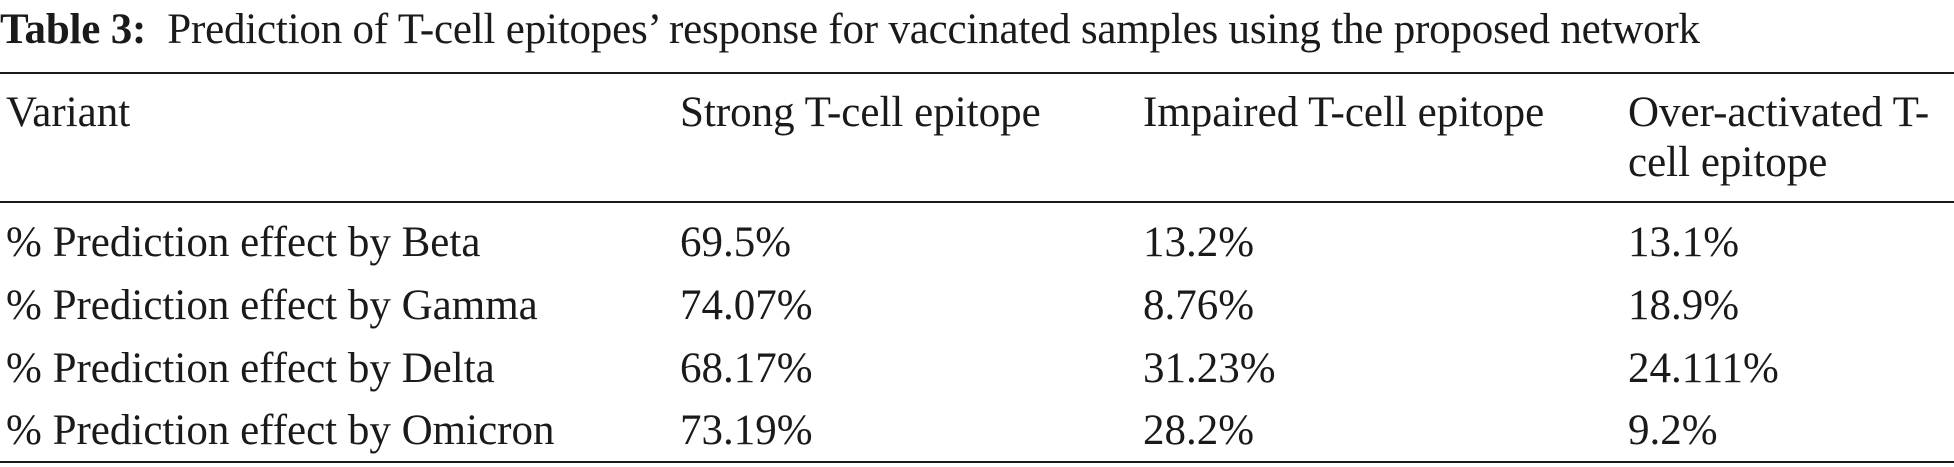 Image resolution: width=1954 pixels, height=467 pixels. Describe the element at coordinates (1199, 305) in the screenshot. I see `row-impaired-value: 8.76%` at that location.